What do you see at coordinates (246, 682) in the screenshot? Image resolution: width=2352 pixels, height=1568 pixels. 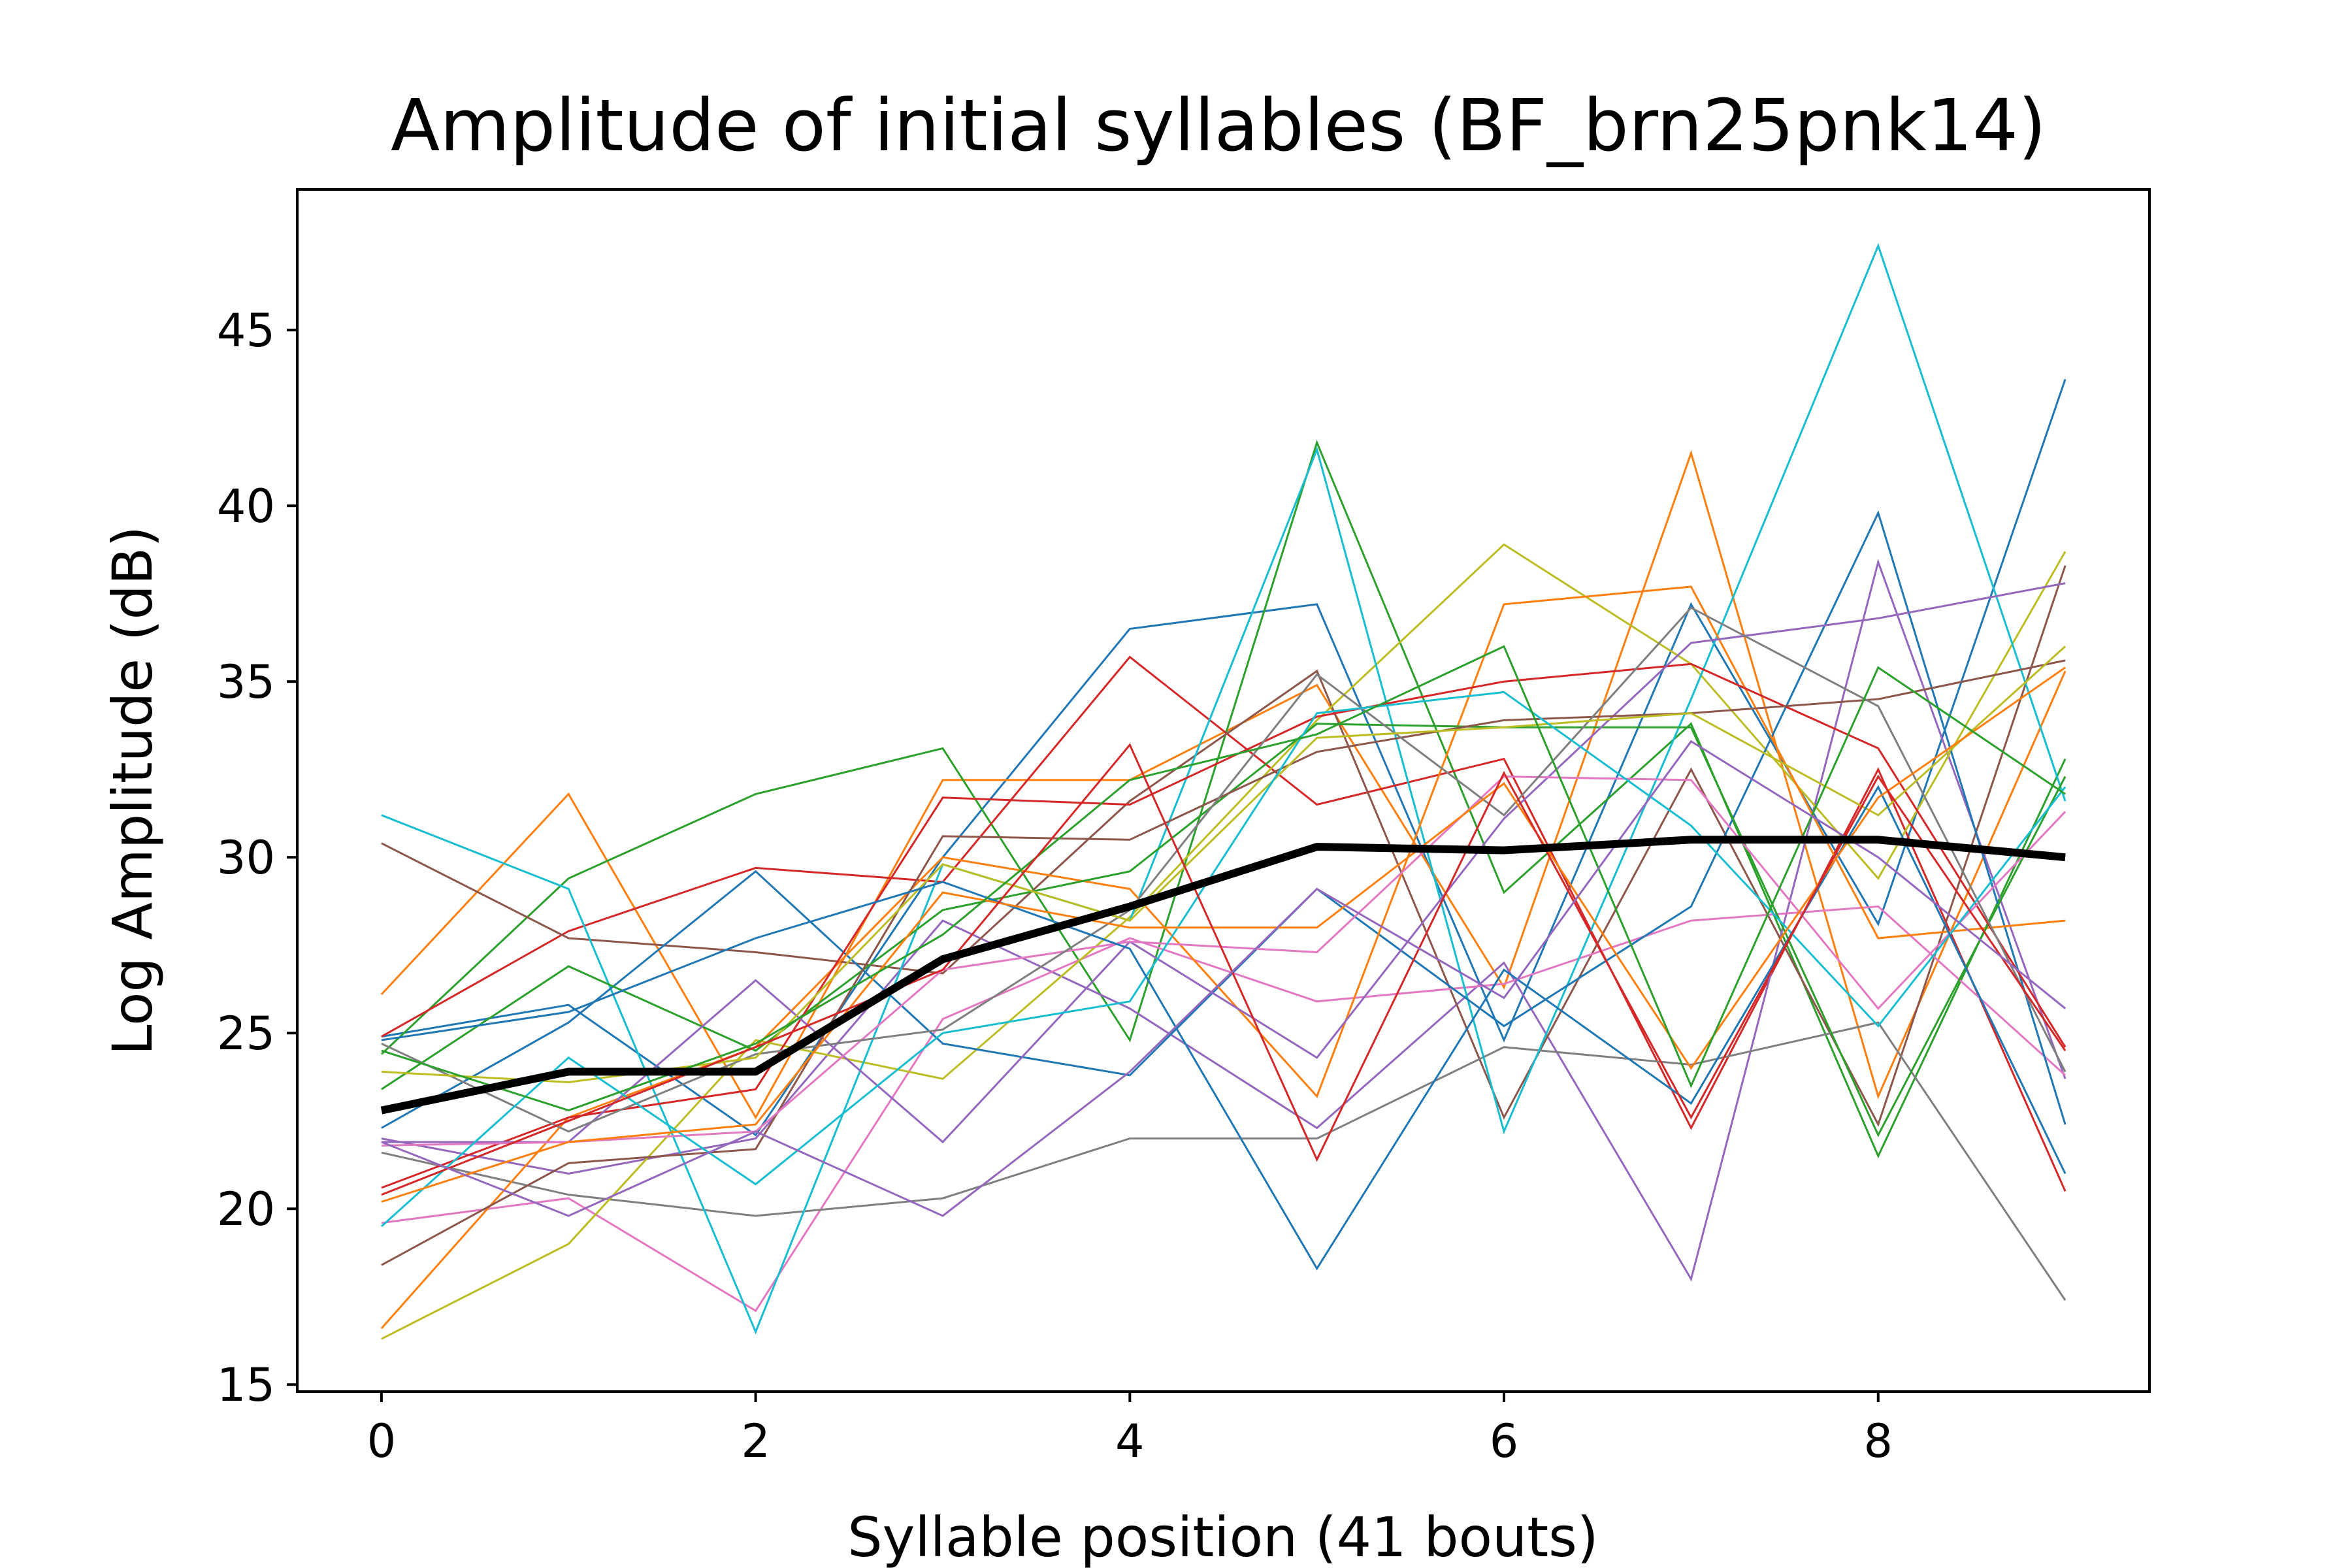 I see `y-tick-label: 35` at bounding box center [246, 682].